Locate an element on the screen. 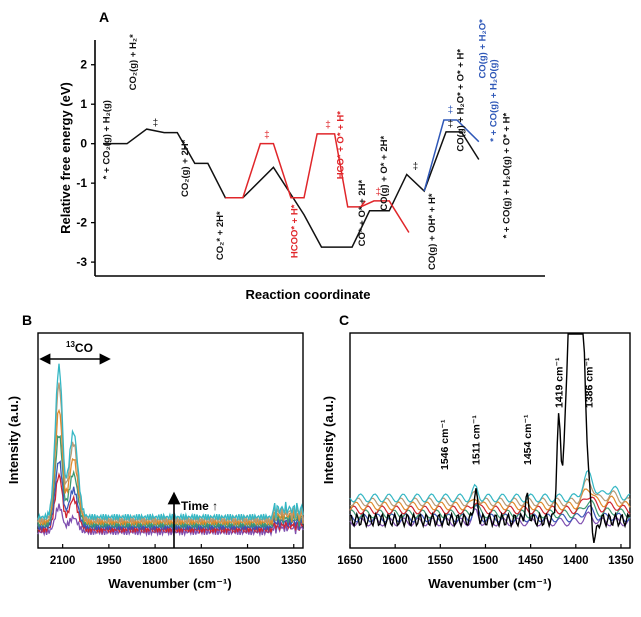 The width and height of the screenshot is (641, 617). panel-b-series is located at coordinates (170, 450).